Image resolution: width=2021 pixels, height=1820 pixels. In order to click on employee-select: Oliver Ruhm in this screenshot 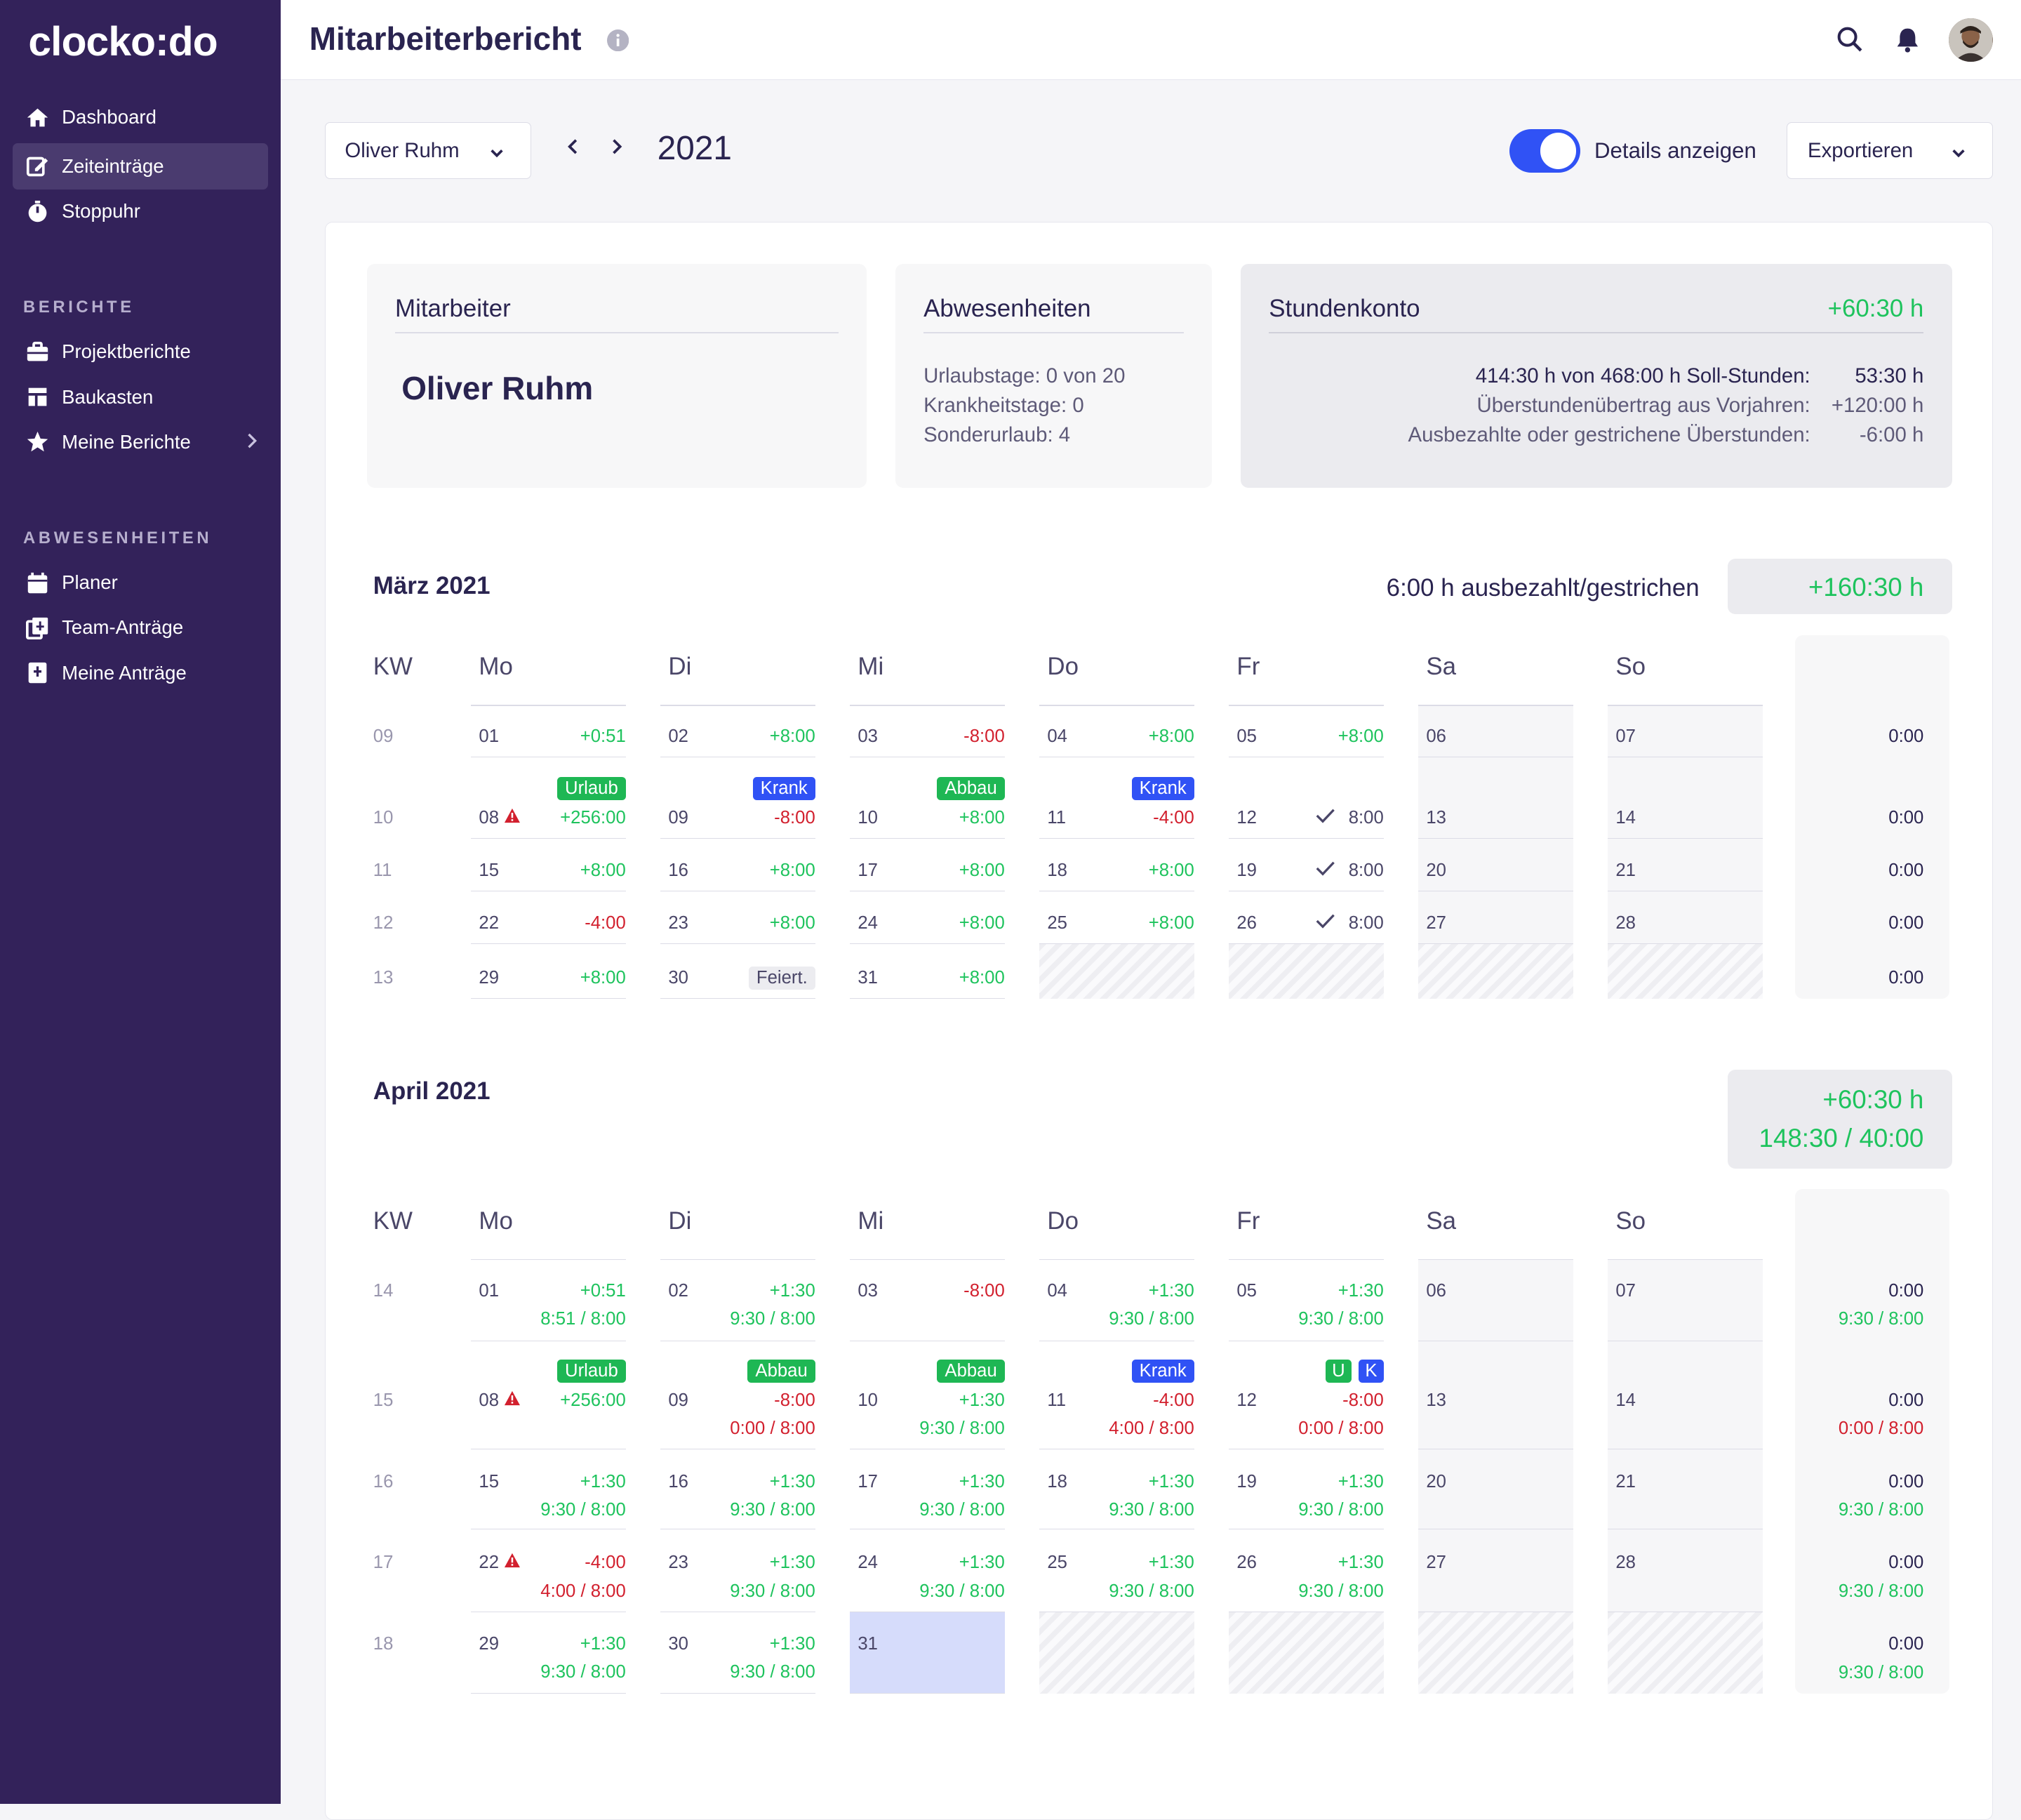, I will do `click(428, 151)`.